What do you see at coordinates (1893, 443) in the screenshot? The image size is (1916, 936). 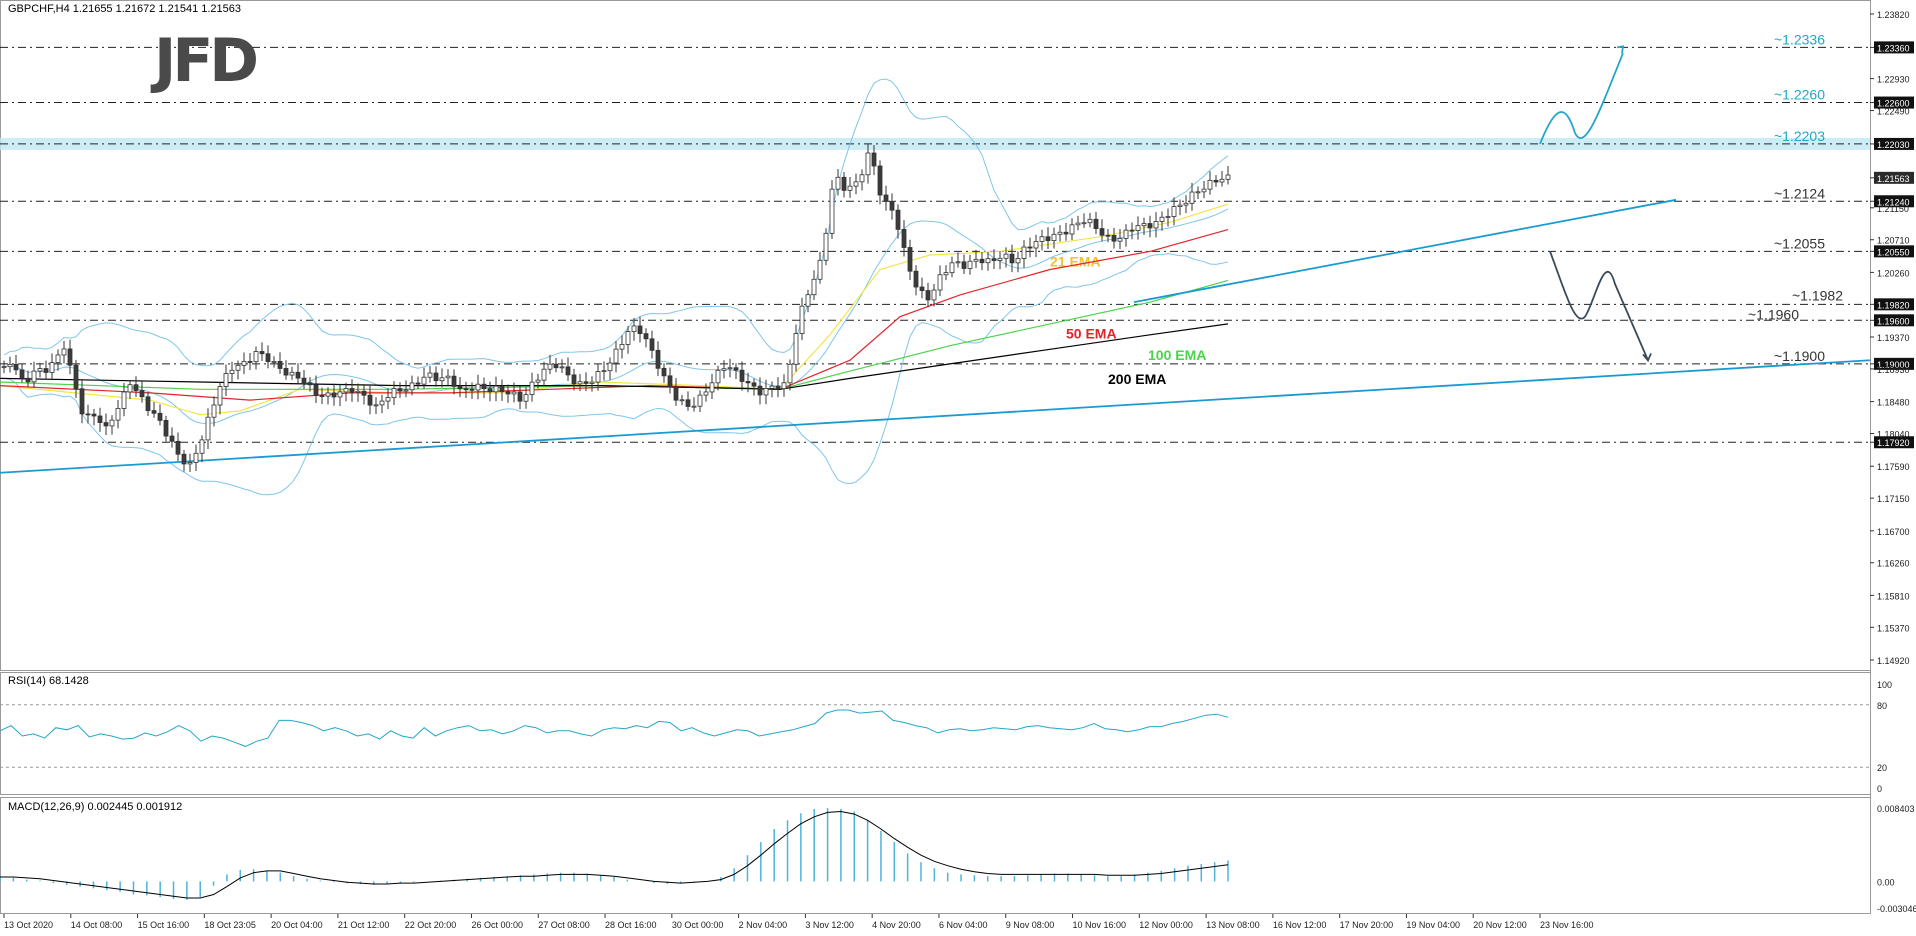 I see `y-tick-label: 1.17920` at bounding box center [1893, 443].